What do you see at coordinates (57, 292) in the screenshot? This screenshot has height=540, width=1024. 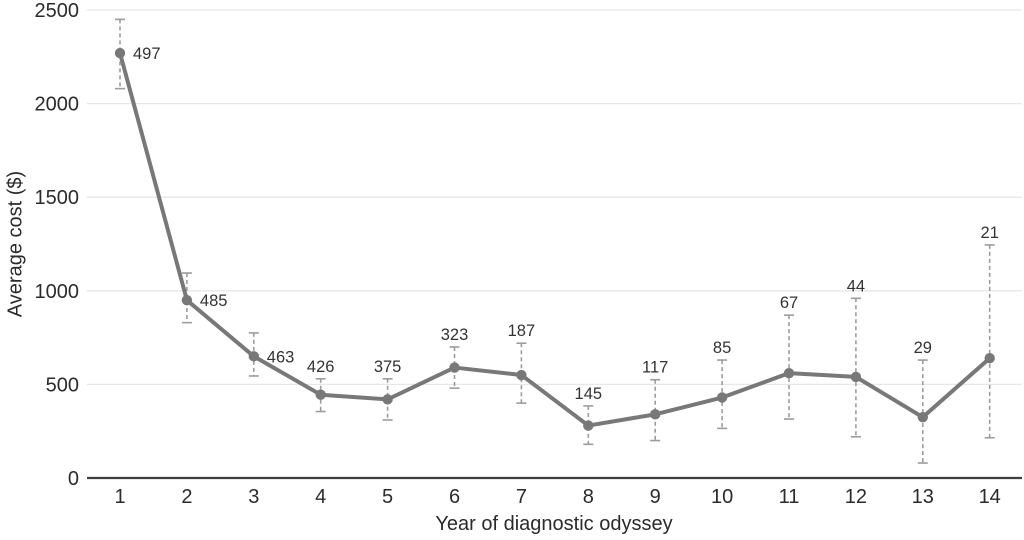 I see `y-tick-label: 1000` at bounding box center [57, 292].